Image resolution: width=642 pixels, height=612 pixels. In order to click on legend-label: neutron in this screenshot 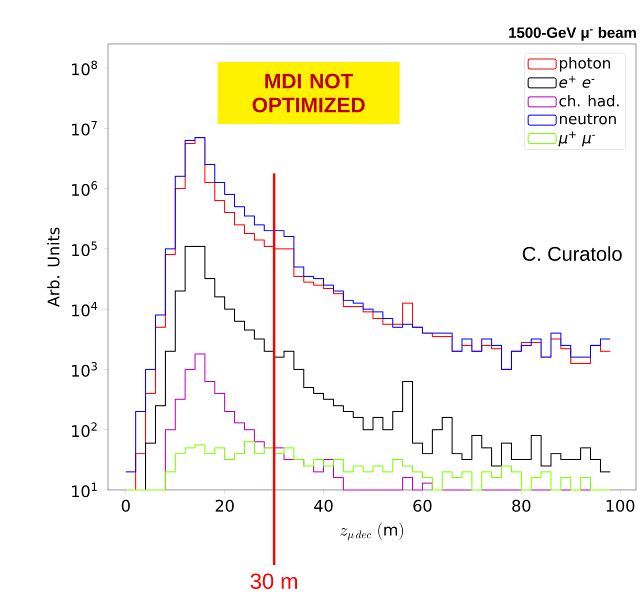, I will do `click(588, 119)`.